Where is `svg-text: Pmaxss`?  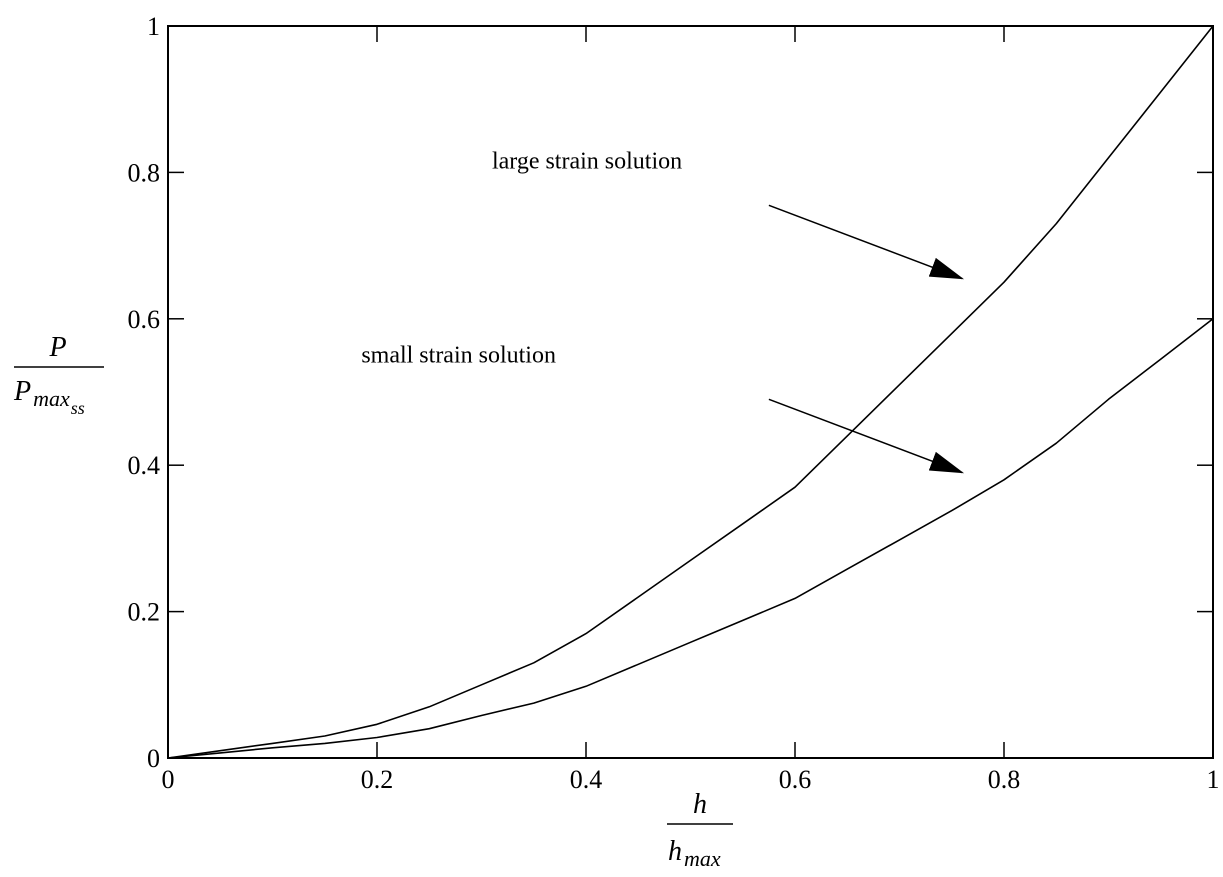
svg-text: Pmaxss is located at coordinates (49, 397).